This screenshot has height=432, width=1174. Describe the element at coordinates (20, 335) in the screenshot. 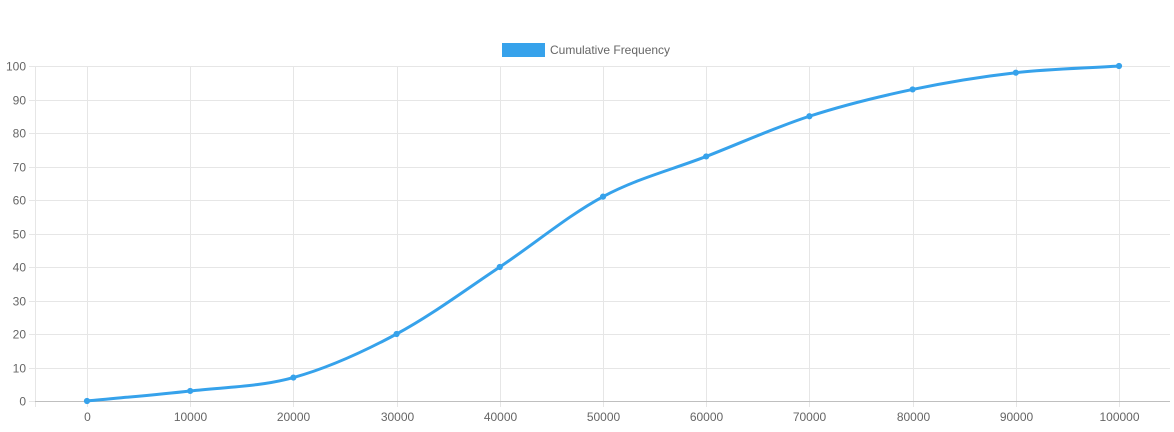

I see `y-tick-label: 20` at that location.